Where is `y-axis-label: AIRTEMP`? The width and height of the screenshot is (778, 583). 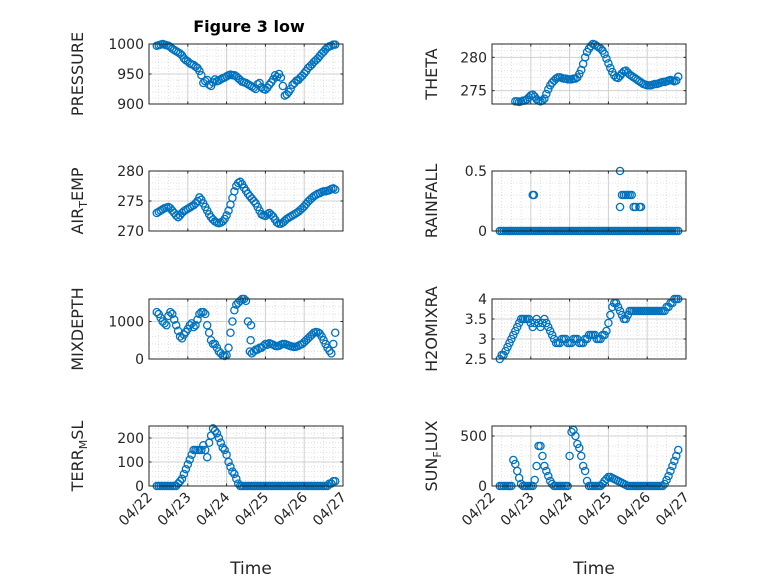 y-axis-label: AIRTEMP is located at coordinates (79, 200).